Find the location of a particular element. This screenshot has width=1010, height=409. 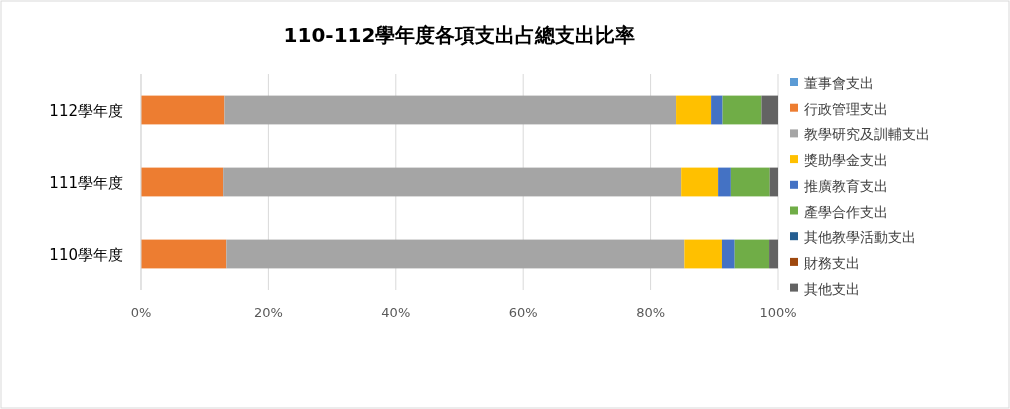

chart-title: 110-112學年度各項支出占總支出比率 is located at coordinates (459, 35).